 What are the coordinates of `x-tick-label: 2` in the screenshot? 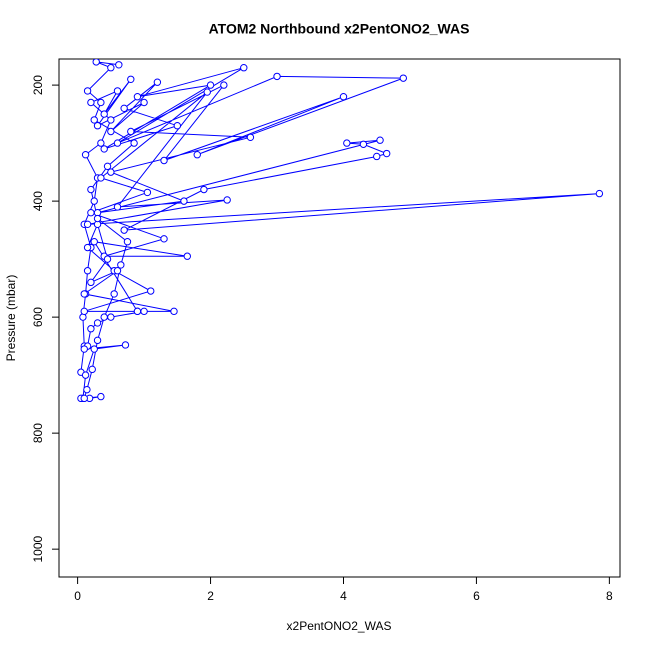 It's located at (210, 596).